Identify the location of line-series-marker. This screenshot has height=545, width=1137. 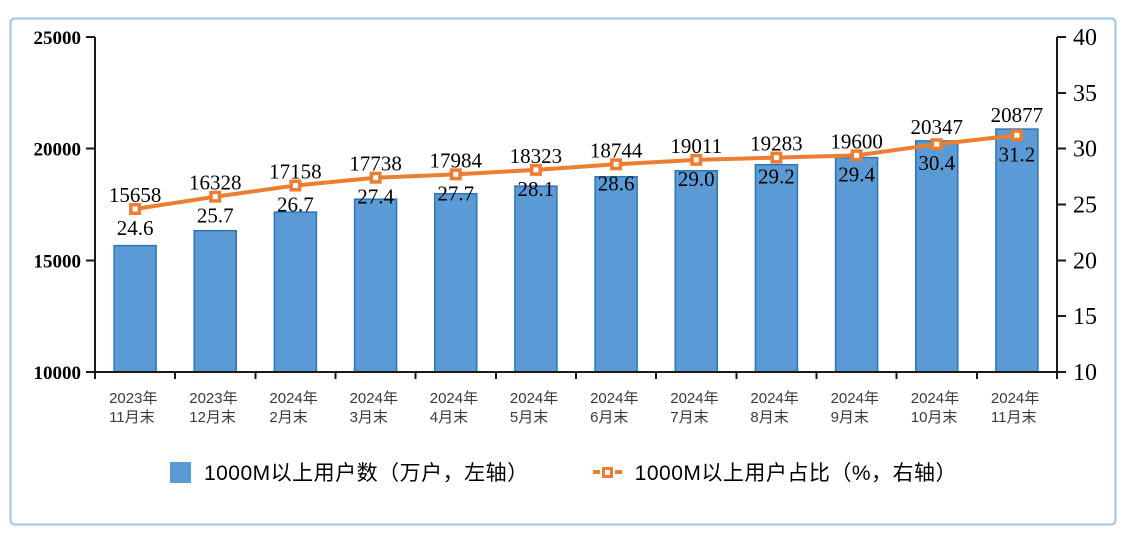
(607, 472).